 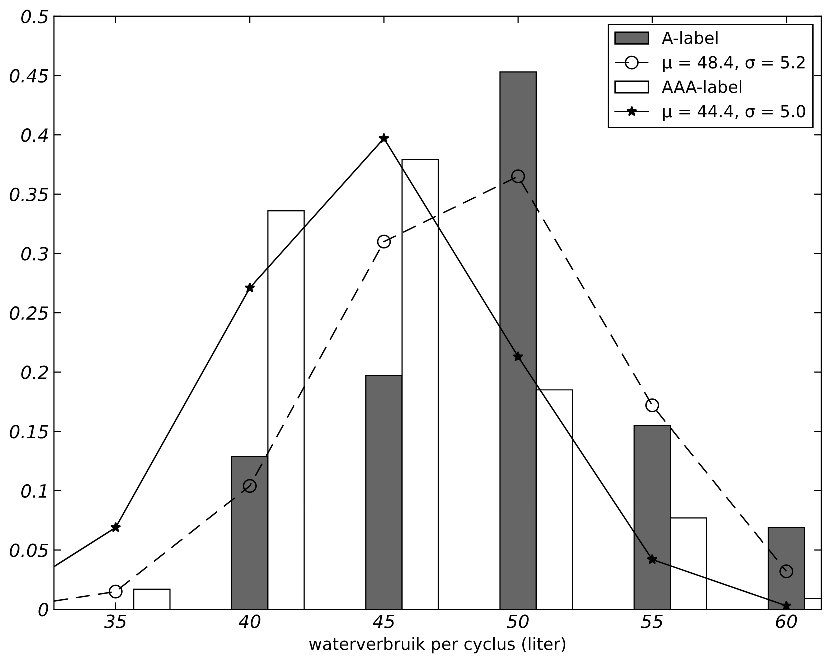 I want to click on y-tick-label: 0.5, so click(x=35, y=17).